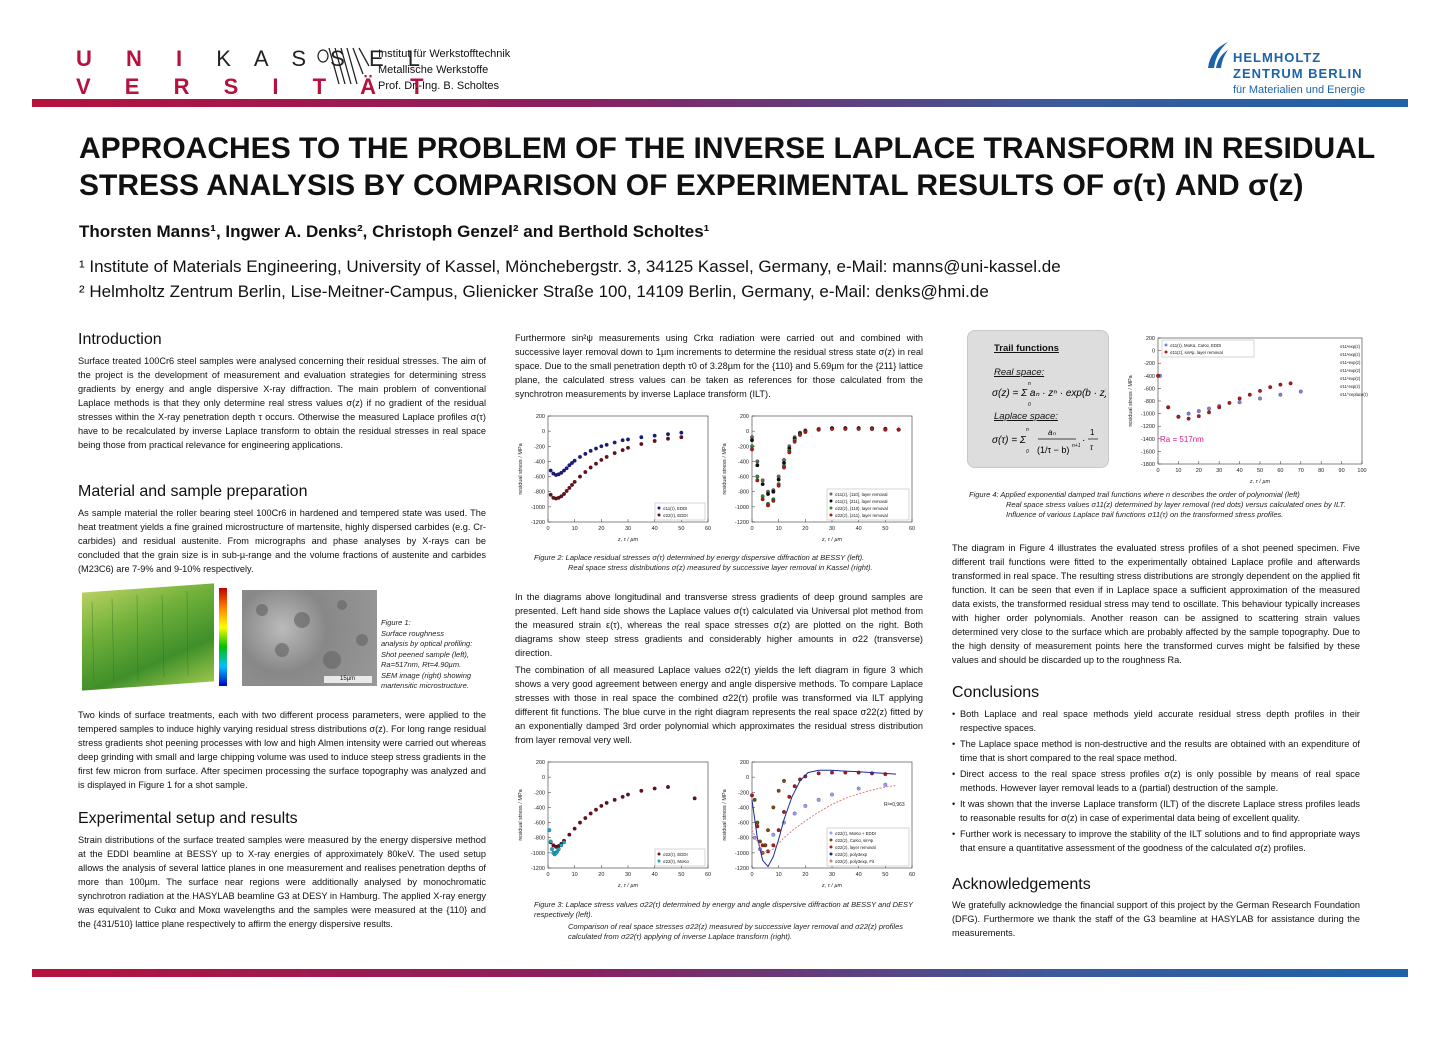 The height and width of the screenshot is (1041, 1440). Describe the element at coordinates (1354, 394) in the screenshot. I see `curve-label: σ11^ceplace(τ)` at that location.